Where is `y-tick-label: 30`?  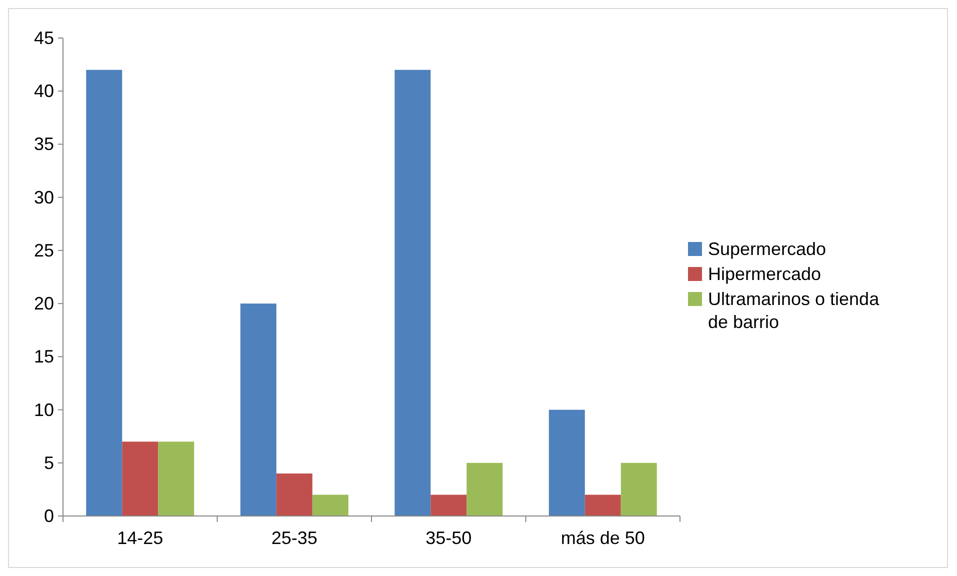 y-tick-label: 30 is located at coordinates (44, 197).